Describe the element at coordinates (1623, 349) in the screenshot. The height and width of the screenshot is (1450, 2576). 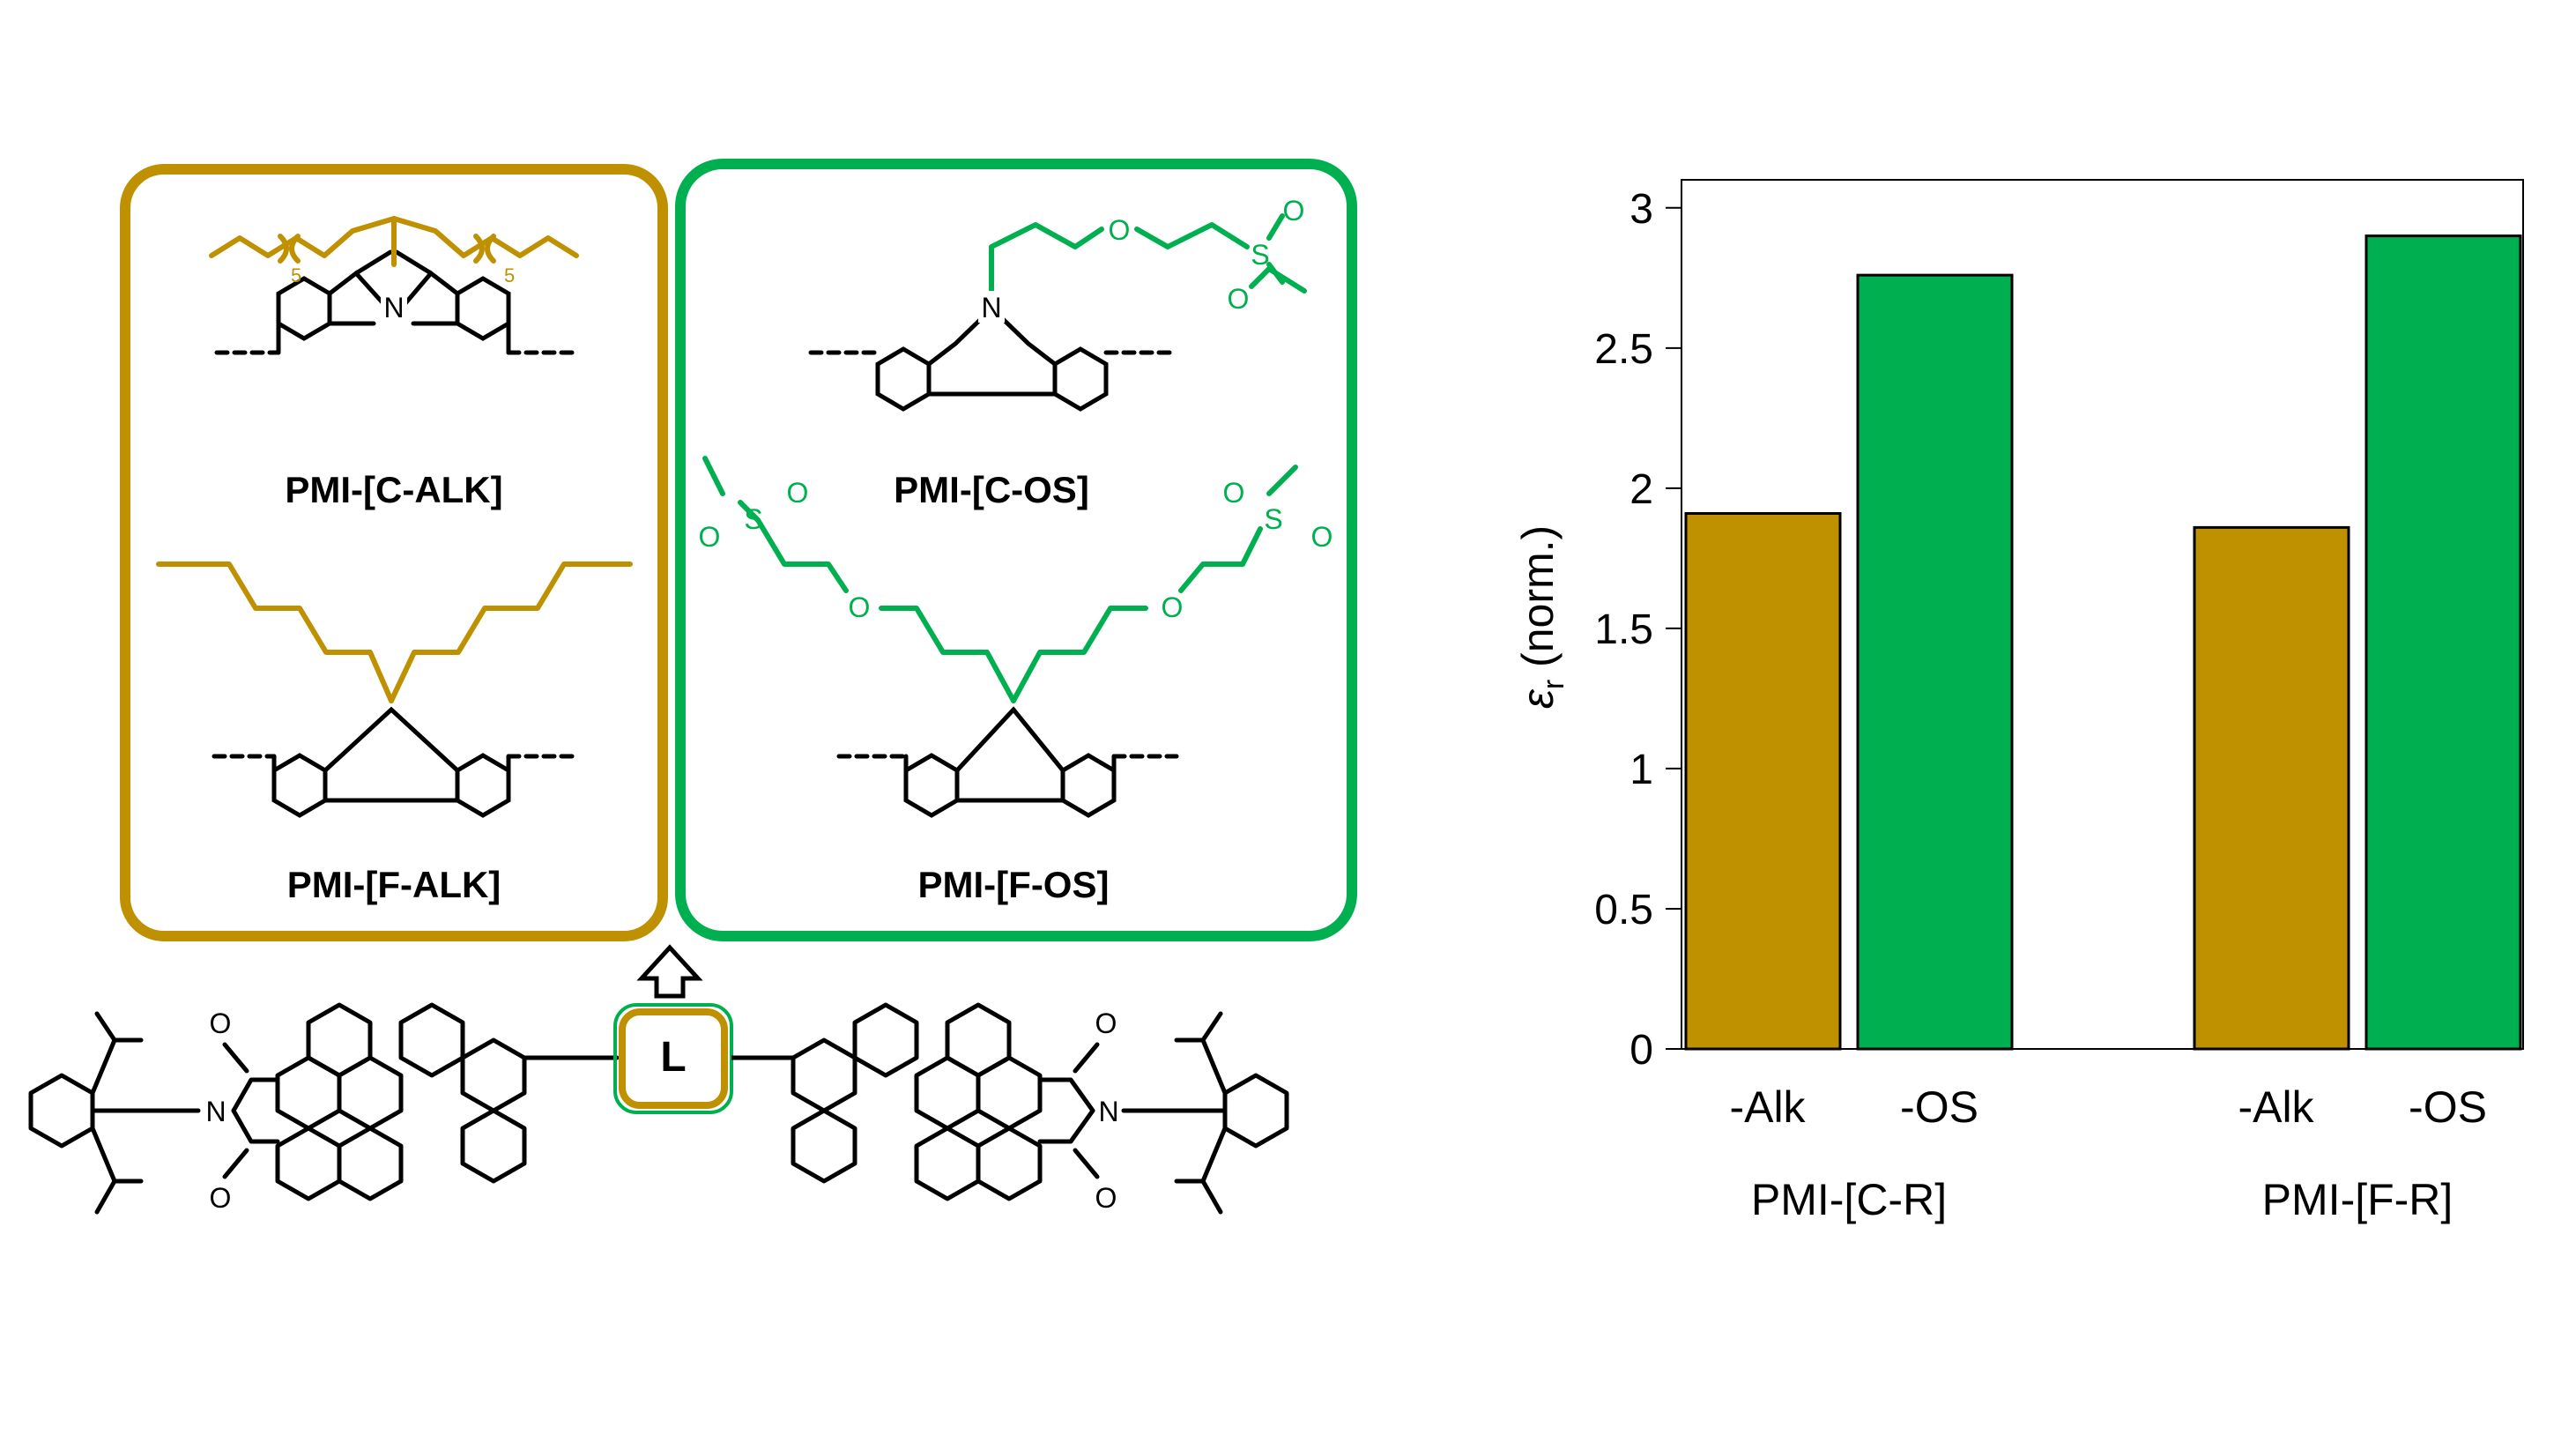
I see `y-tick-label: 2.5` at that location.